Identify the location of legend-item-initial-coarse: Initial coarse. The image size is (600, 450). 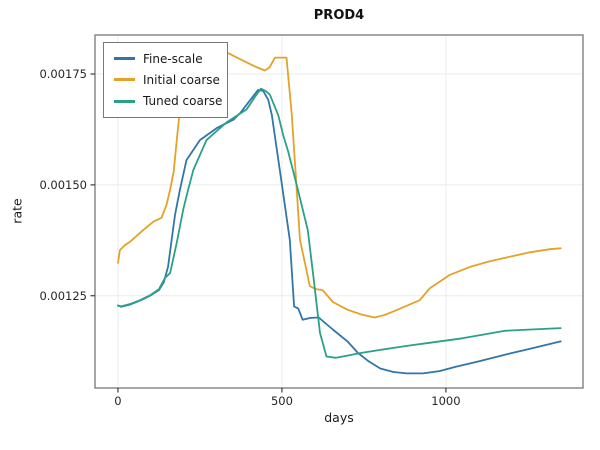
(167, 79).